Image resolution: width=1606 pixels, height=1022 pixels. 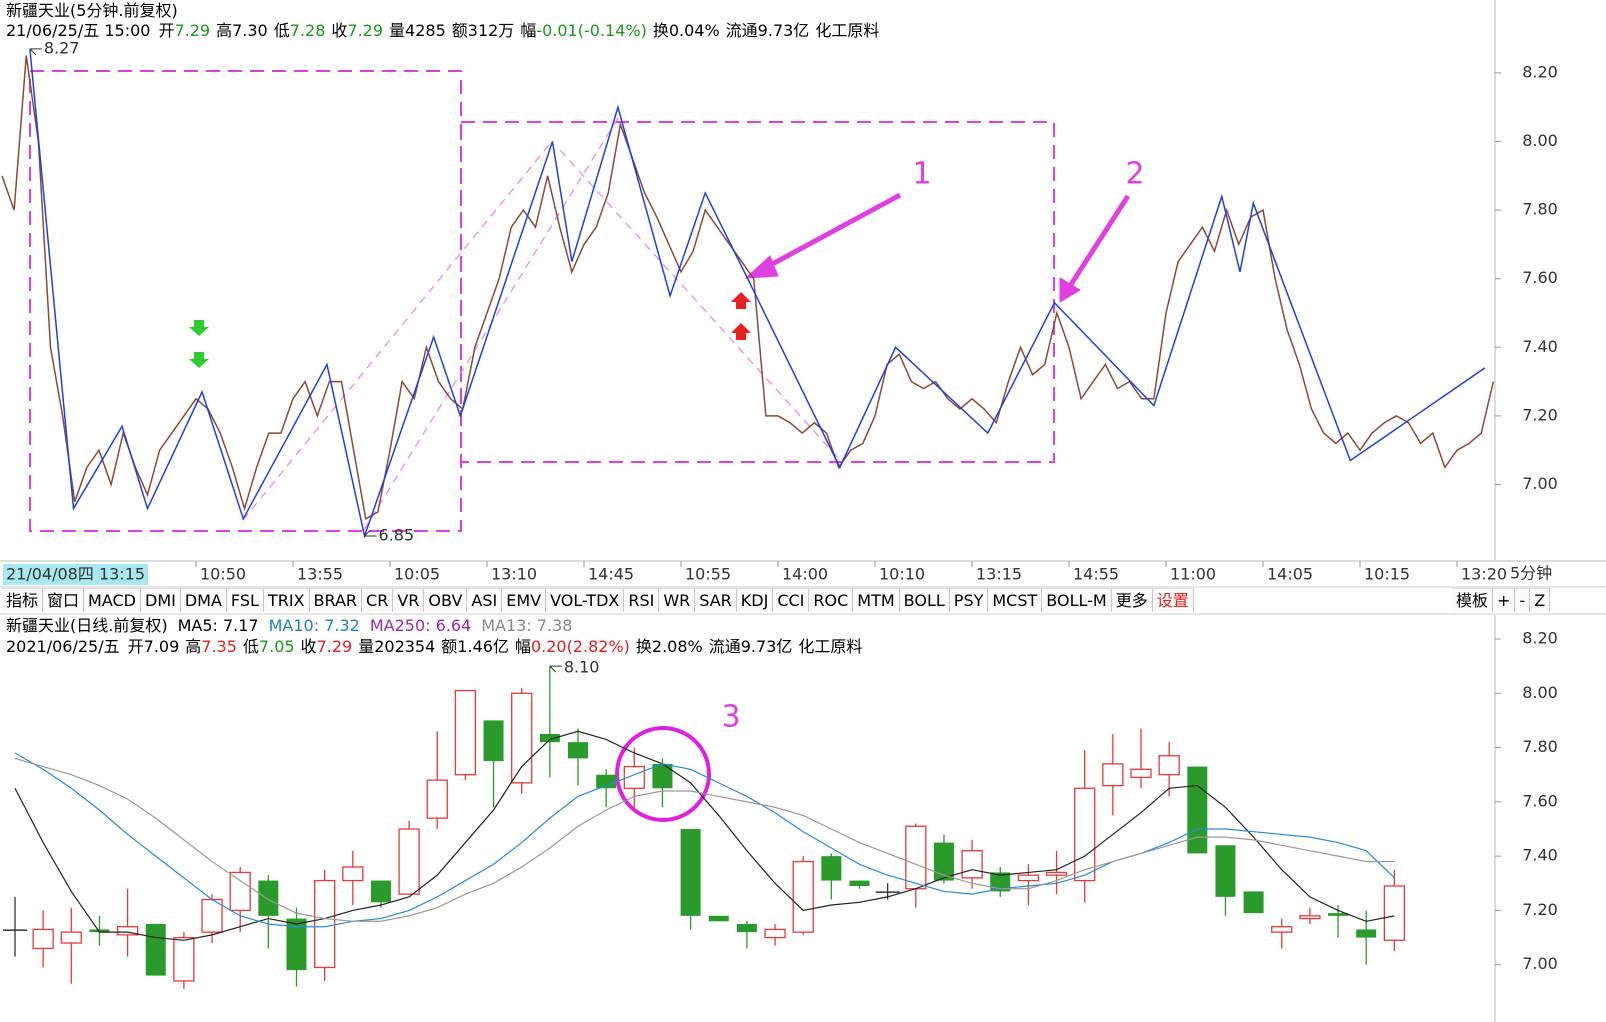 I want to click on callout: 3, so click(x=730, y=717).